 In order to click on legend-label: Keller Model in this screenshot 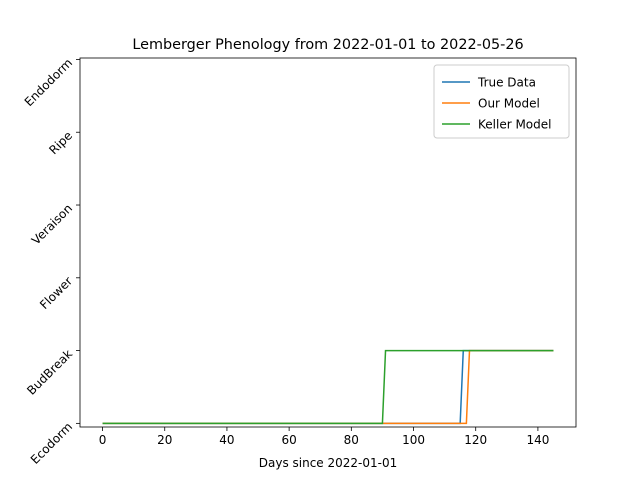, I will do `click(514, 125)`.